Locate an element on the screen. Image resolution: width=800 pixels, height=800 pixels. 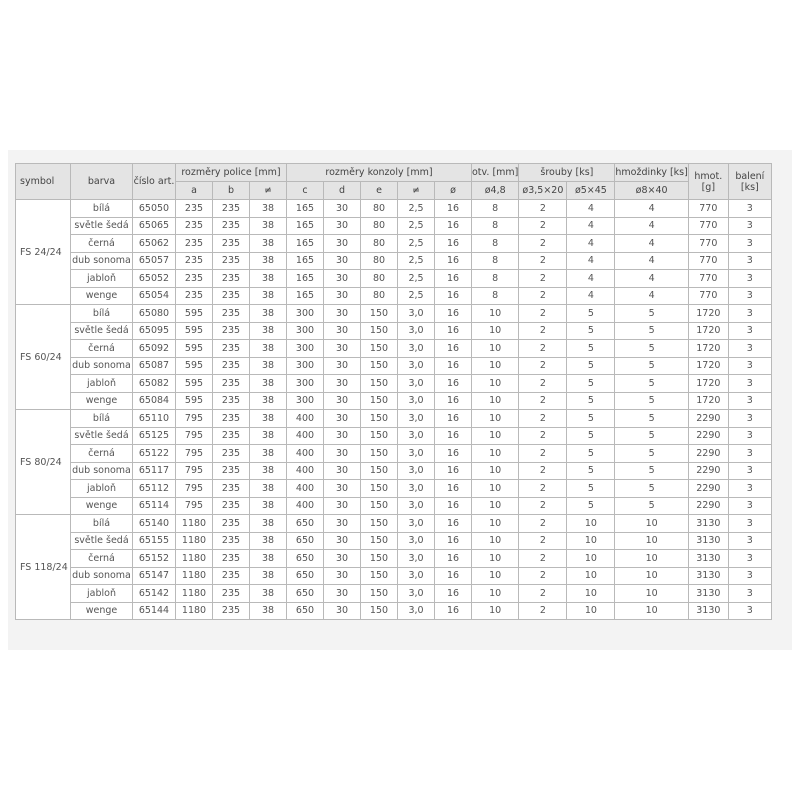
subheader: ø is located at coordinates (453, 190).